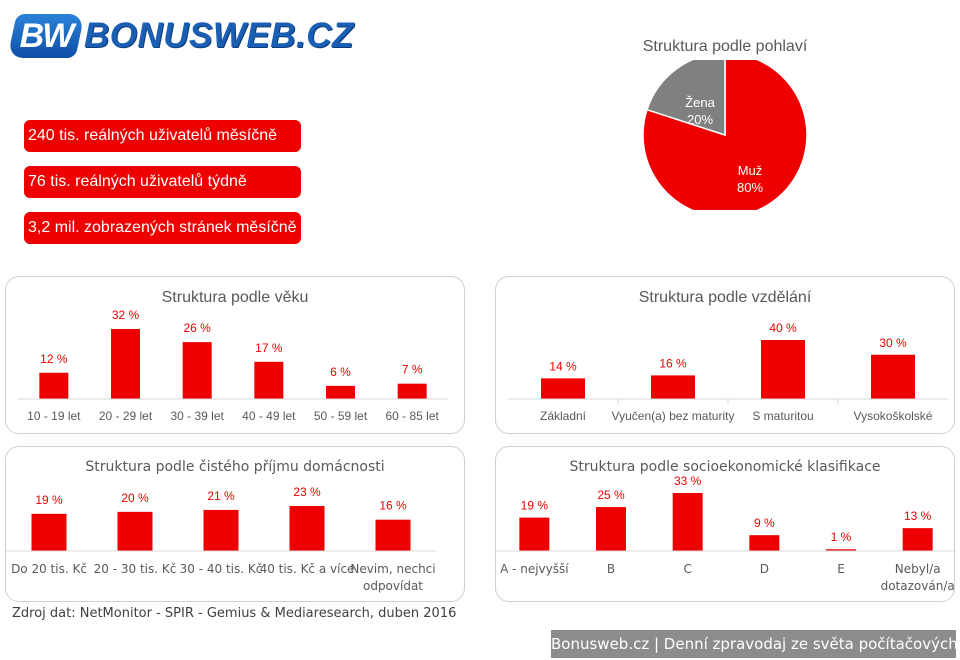 The image size is (960, 660). I want to click on category-label: C, so click(687, 569).